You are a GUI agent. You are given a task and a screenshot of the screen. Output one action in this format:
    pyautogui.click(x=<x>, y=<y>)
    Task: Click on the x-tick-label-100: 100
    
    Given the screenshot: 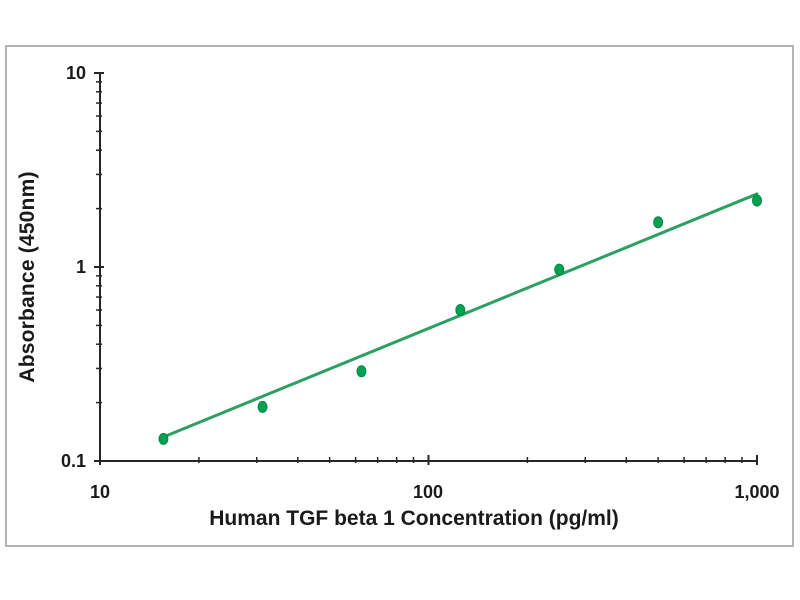 What is the action you would take?
    pyautogui.click(x=428, y=492)
    